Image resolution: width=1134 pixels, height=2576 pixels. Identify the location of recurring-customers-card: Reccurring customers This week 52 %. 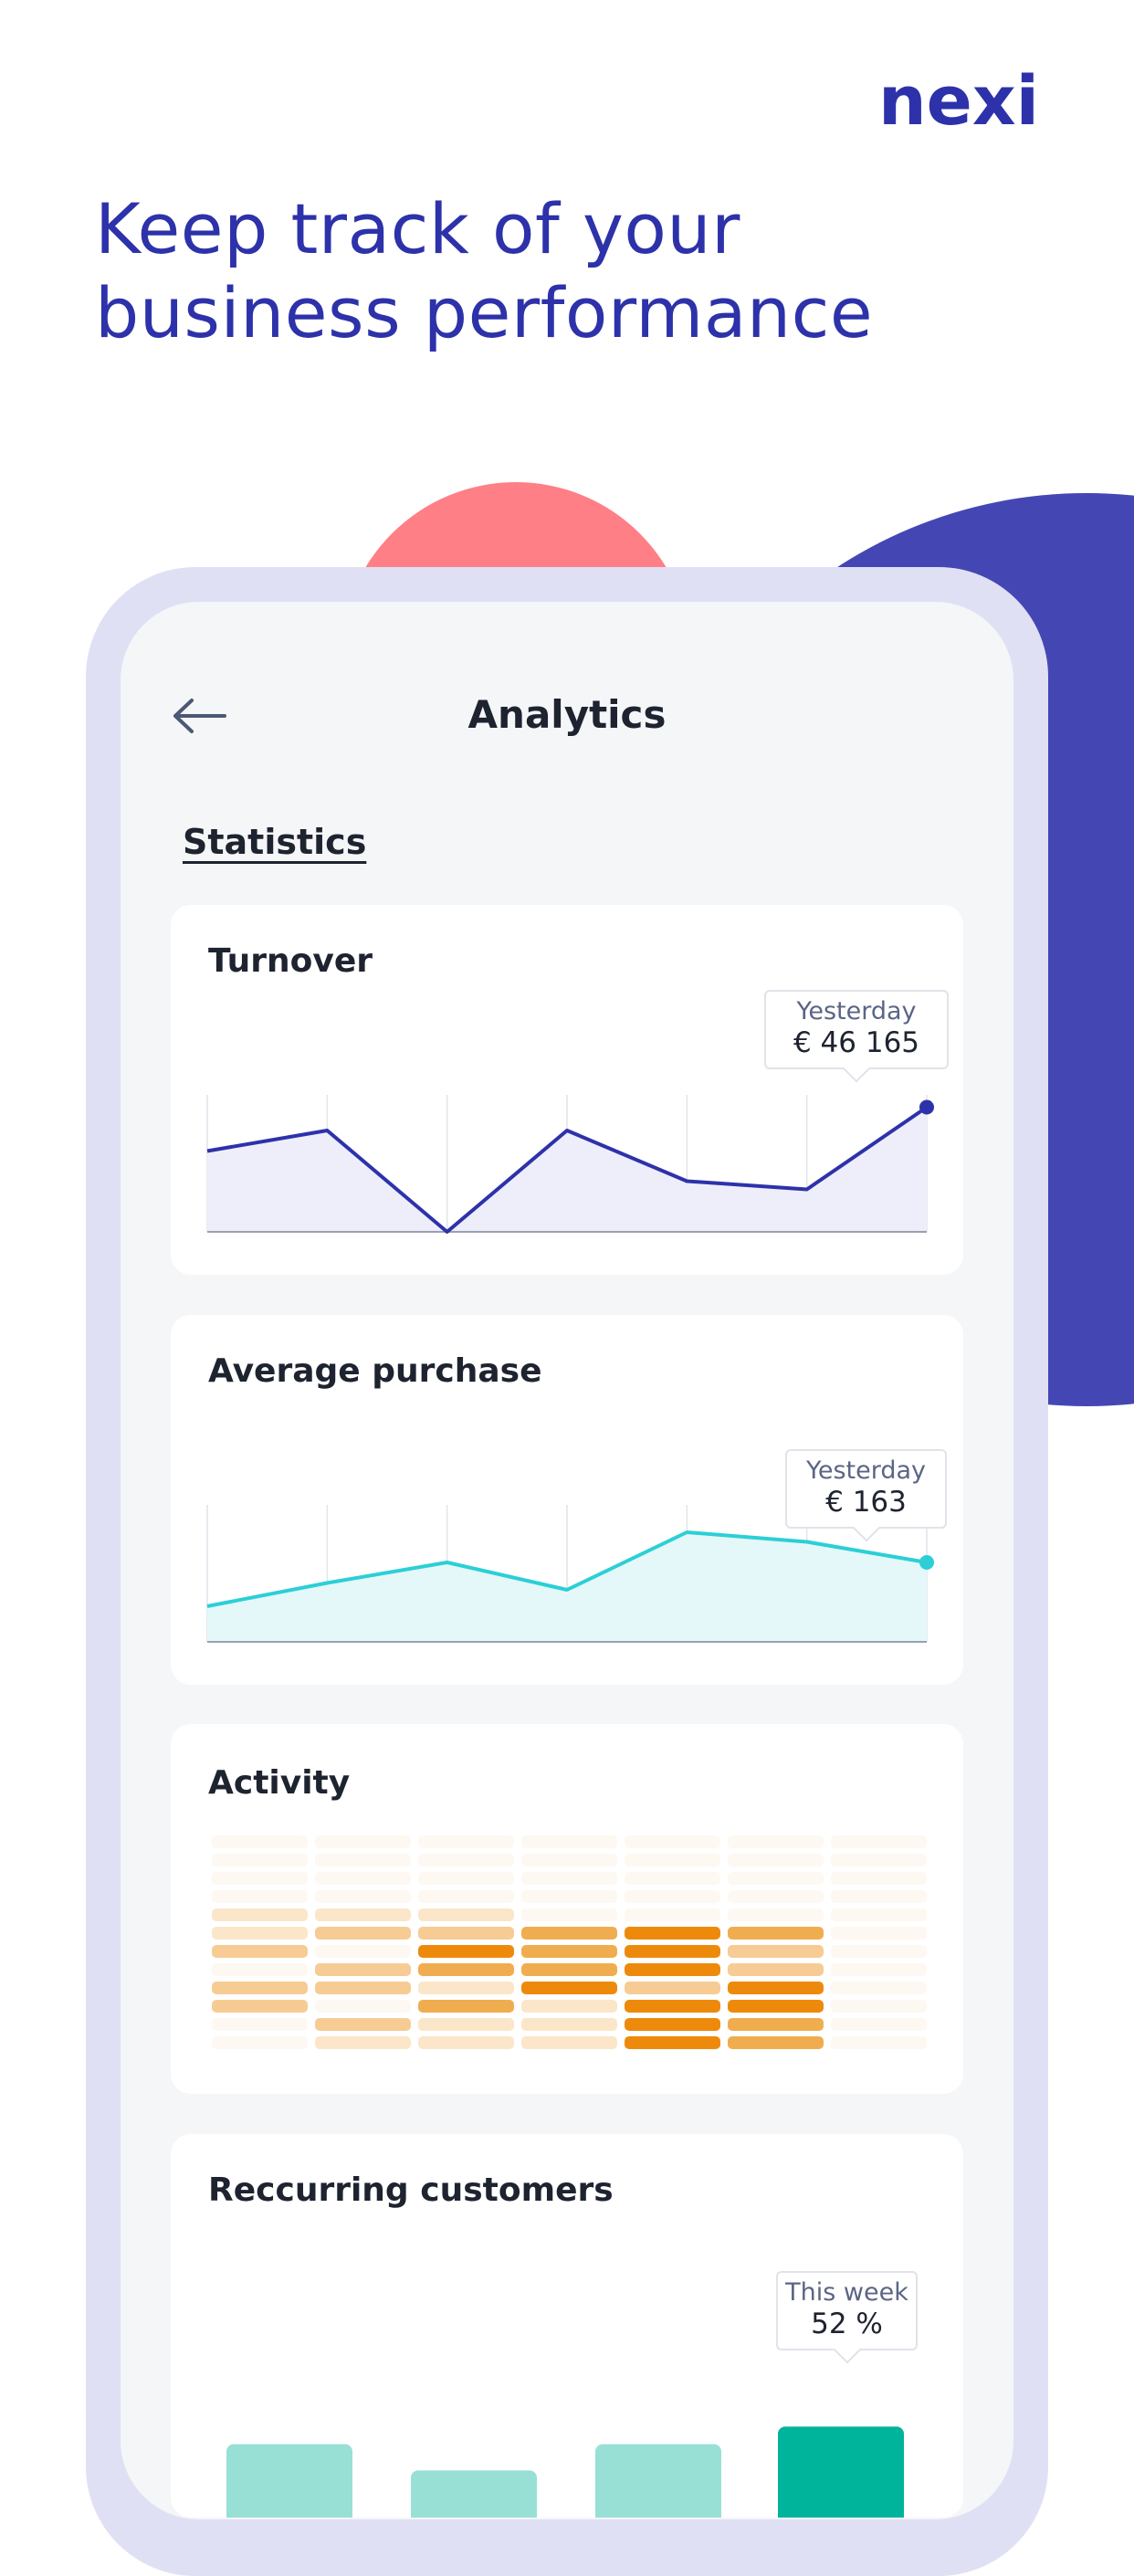
(567, 2326).